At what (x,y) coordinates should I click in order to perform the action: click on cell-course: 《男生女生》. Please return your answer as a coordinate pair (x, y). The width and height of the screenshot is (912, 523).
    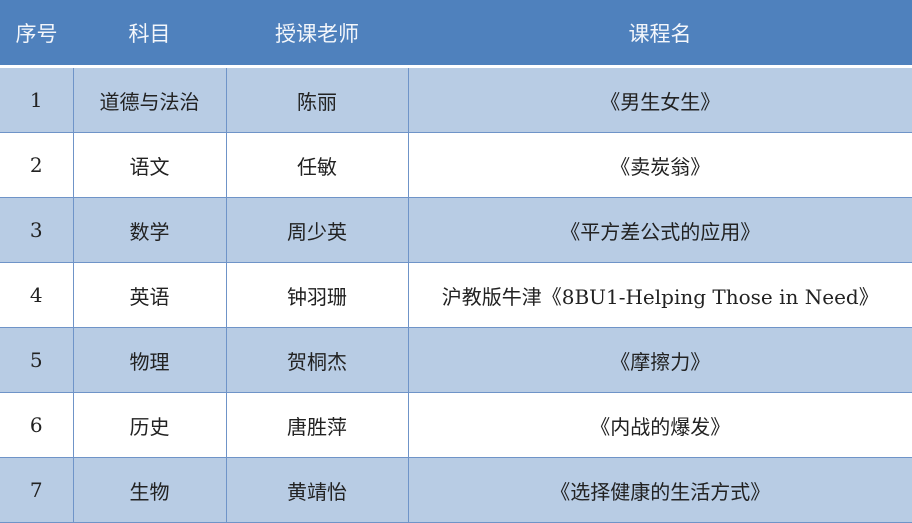
    Looking at the image, I should click on (659, 99).